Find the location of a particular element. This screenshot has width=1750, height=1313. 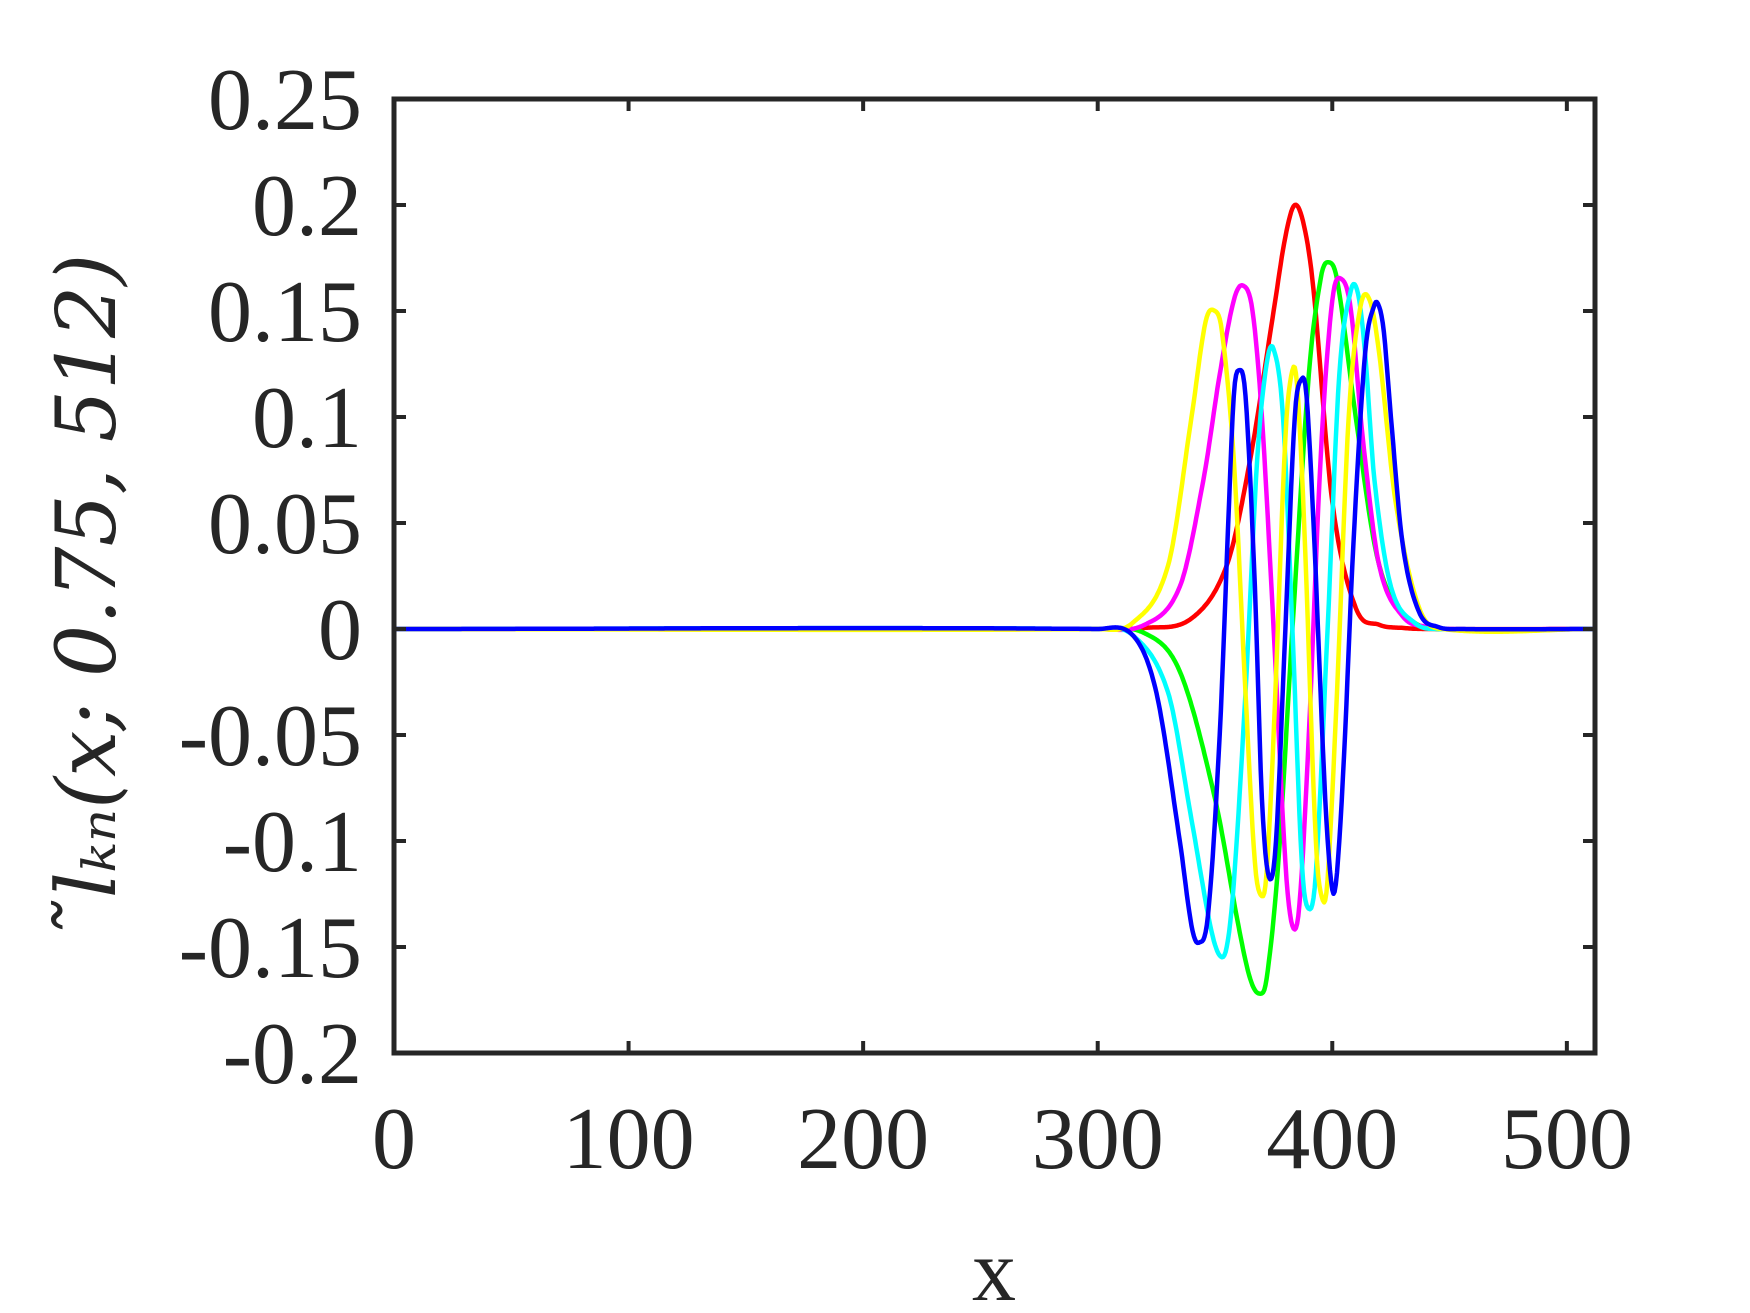

y-tick-label: 0.1 is located at coordinates (307, 418).